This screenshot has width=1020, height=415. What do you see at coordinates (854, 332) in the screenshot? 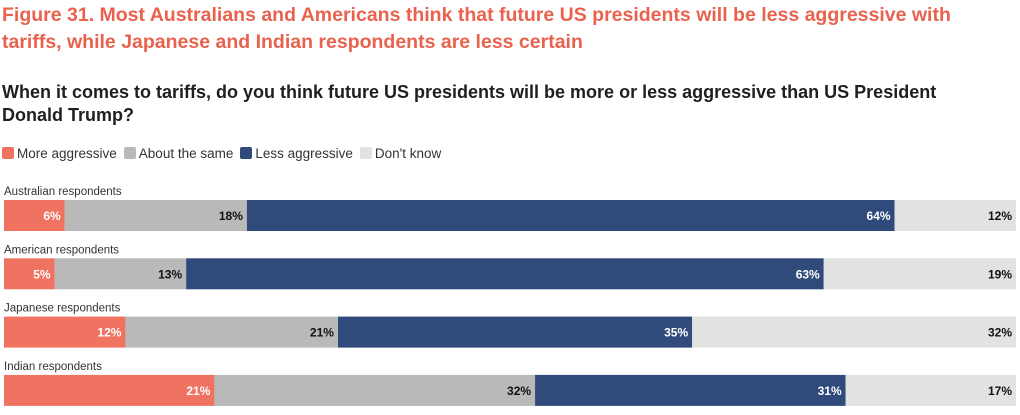
I see `bar-japanese-respondents-dont-know` at bounding box center [854, 332].